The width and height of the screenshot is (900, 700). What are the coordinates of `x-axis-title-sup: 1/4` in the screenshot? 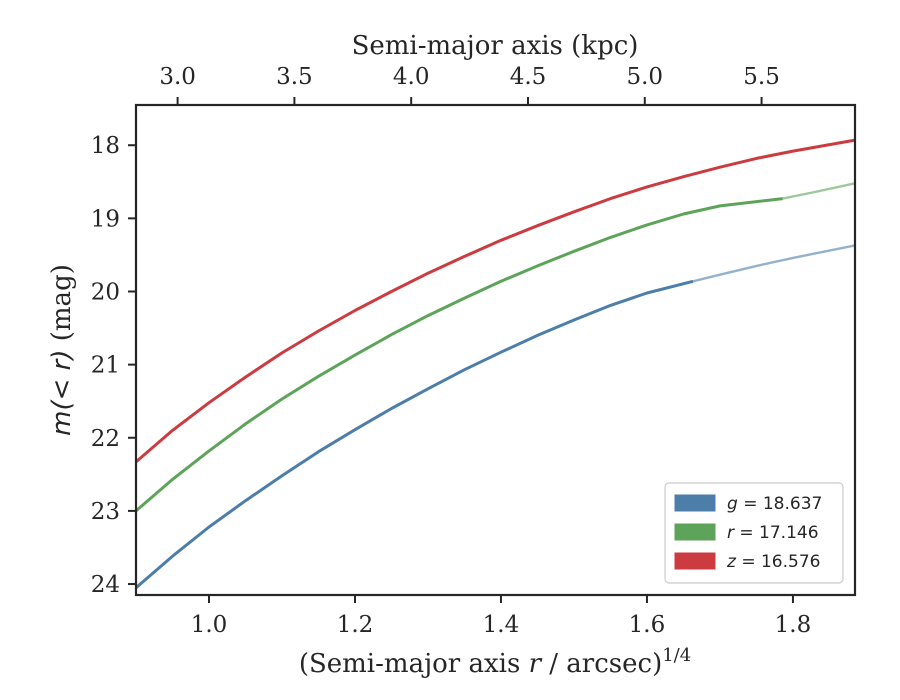 It's located at (676, 655).